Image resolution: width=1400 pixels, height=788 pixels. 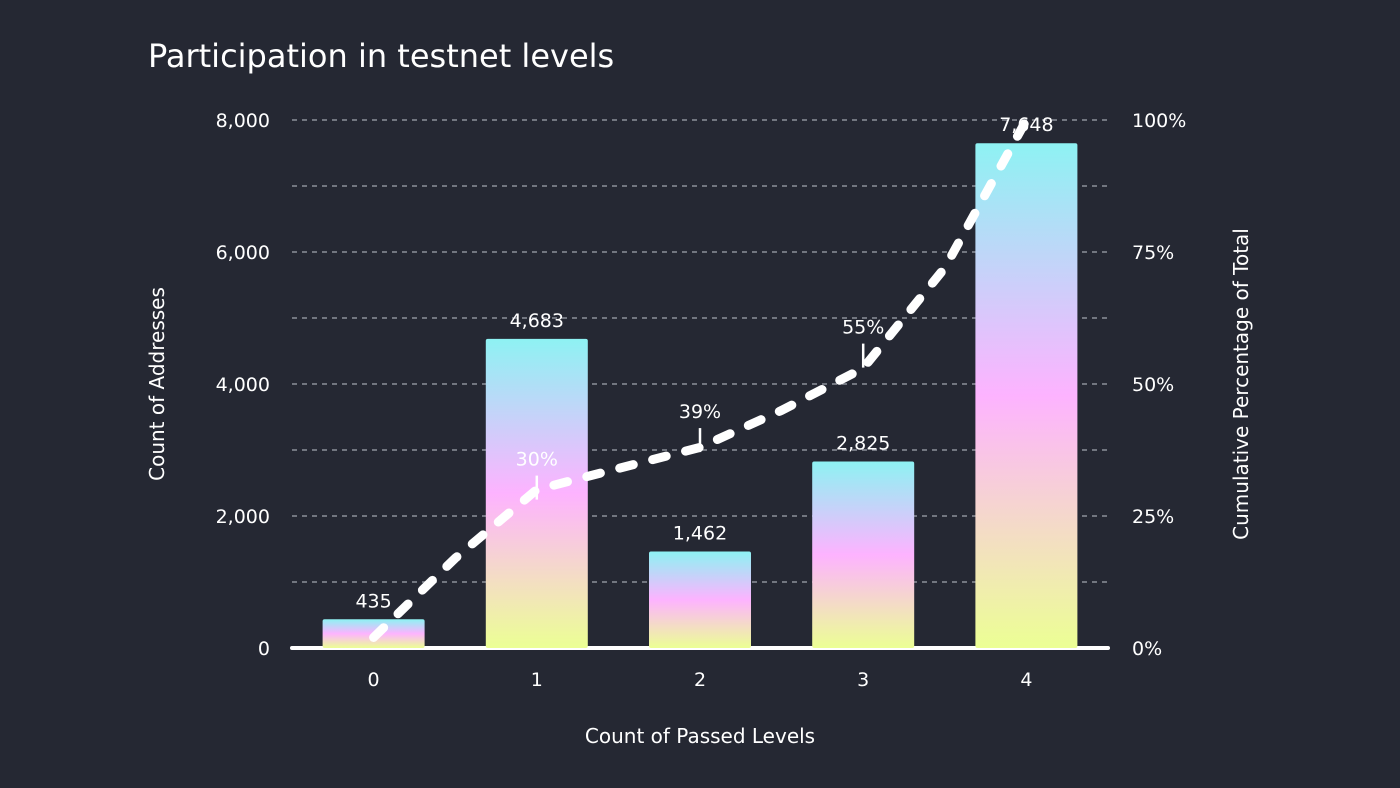 What do you see at coordinates (863, 444) in the screenshot?
I see `bar-value-label: 2,825` at bounding box center [863, 444].